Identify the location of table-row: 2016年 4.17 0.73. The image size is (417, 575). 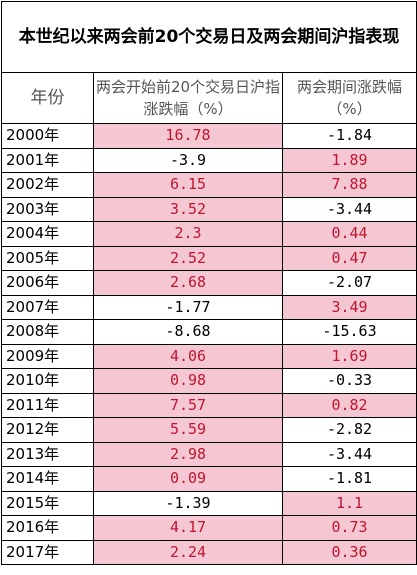
(209, 528).